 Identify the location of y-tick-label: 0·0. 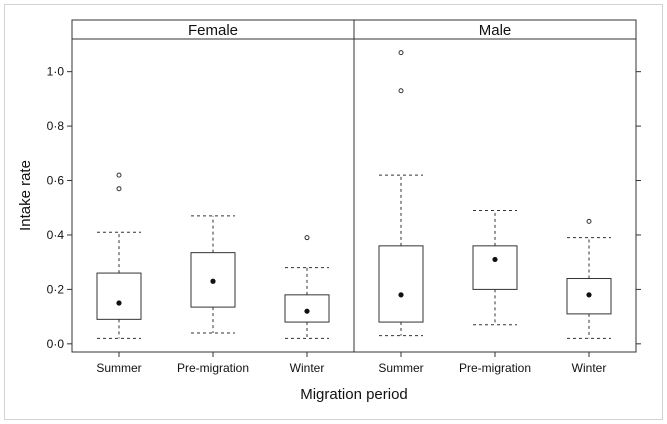
(56, 344).